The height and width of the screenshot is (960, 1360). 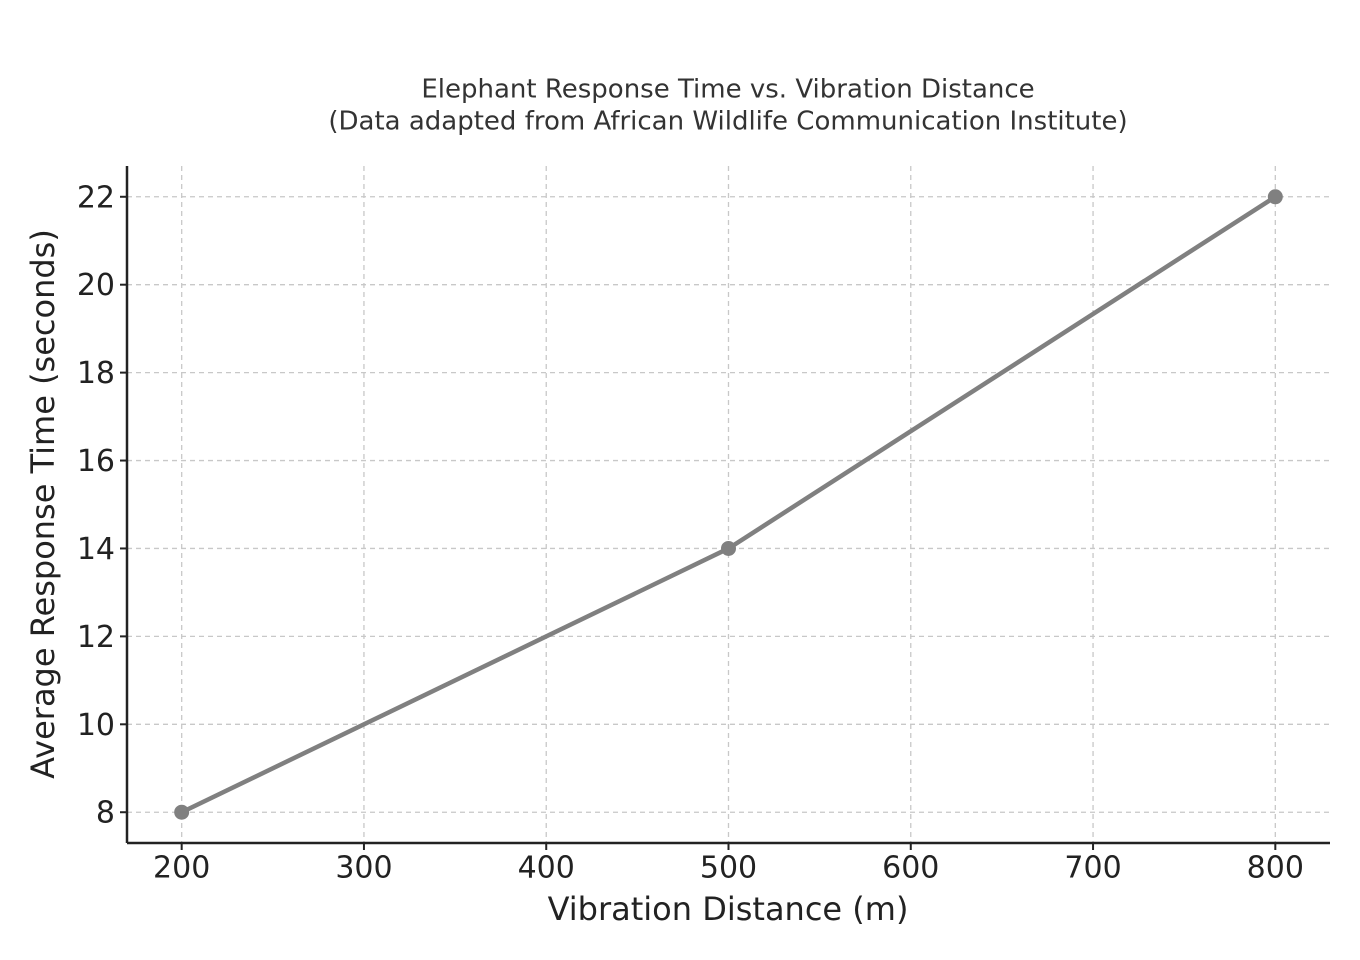 I want to click on x-axis-label: Vibration Distance (m), so click(x=728, y=909).